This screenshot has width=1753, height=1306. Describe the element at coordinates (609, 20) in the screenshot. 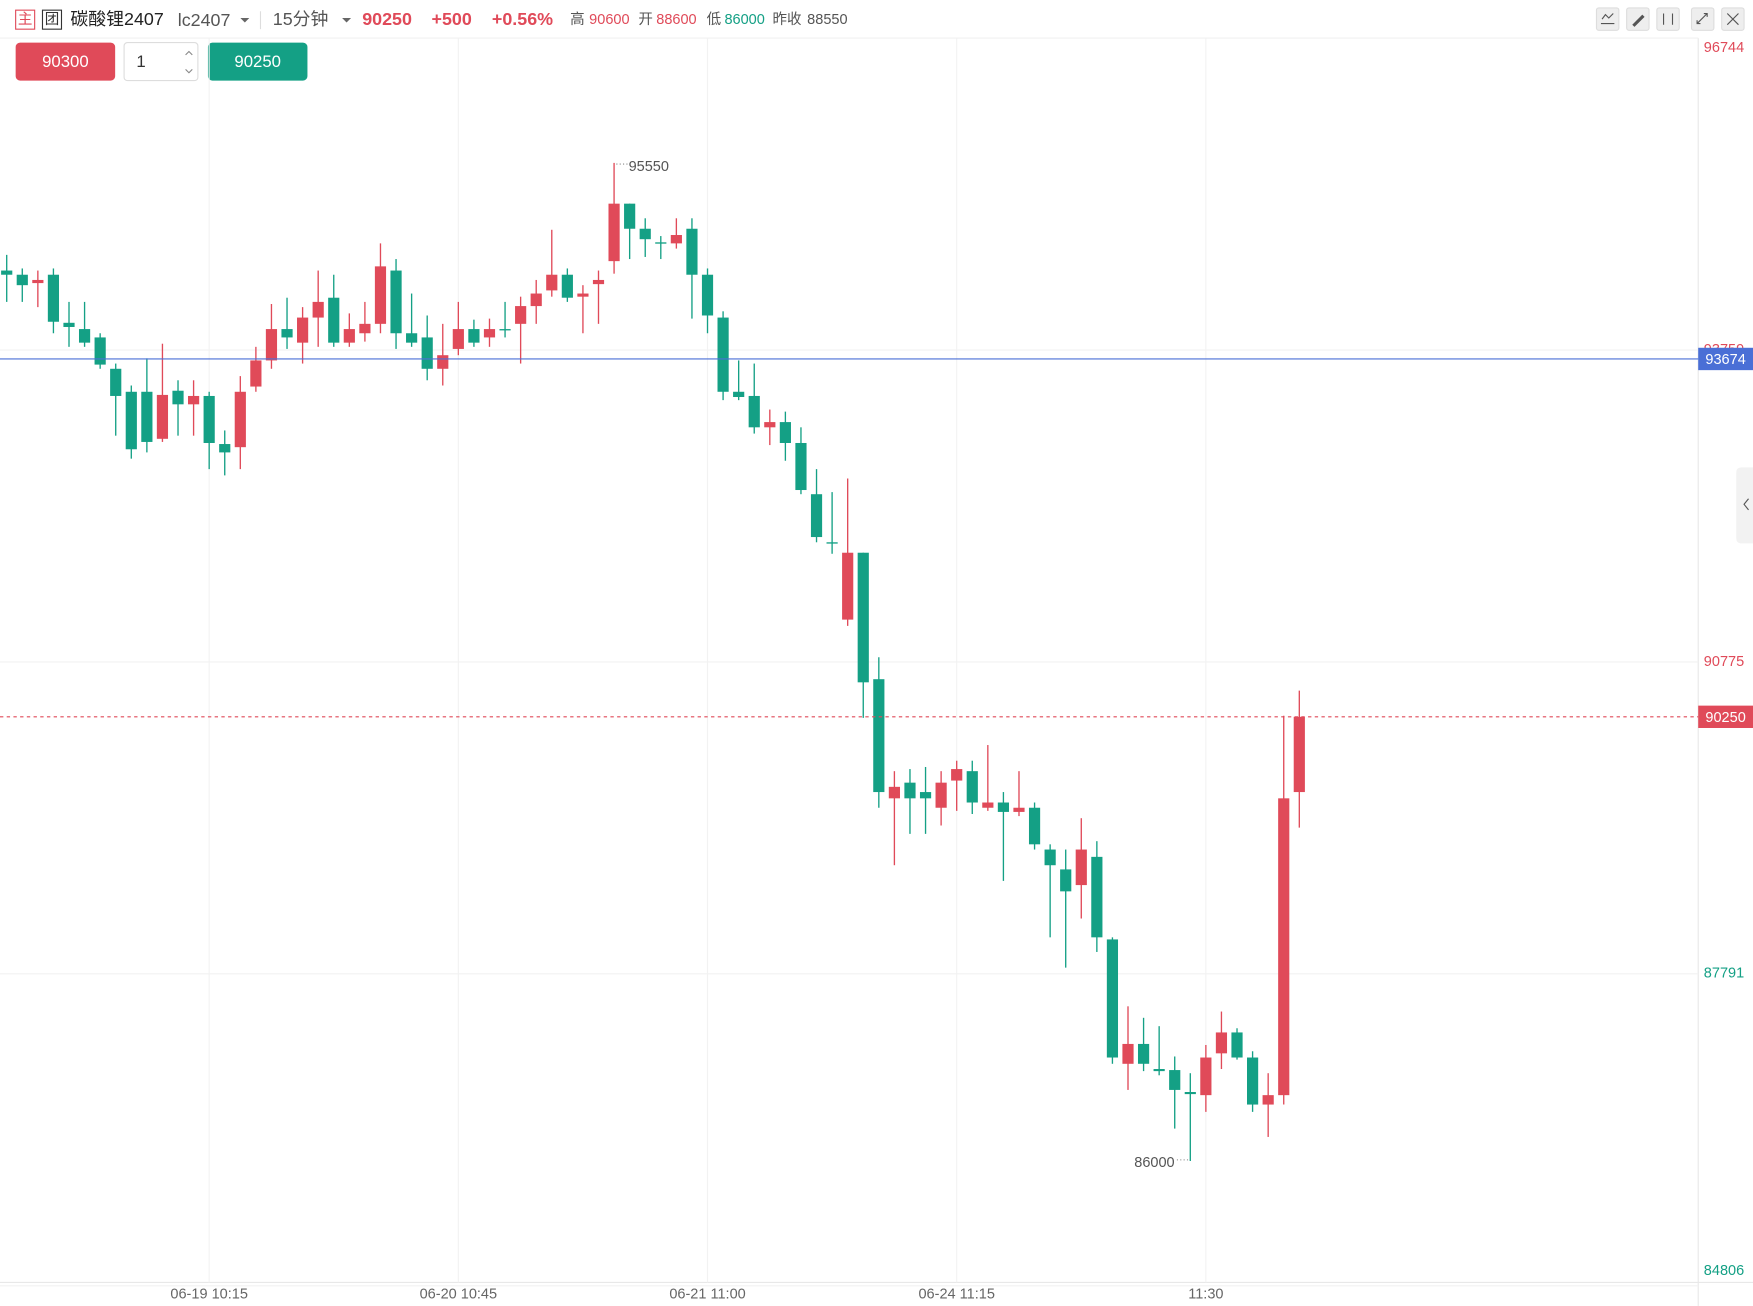

I see `high-value: 90600` at that location.